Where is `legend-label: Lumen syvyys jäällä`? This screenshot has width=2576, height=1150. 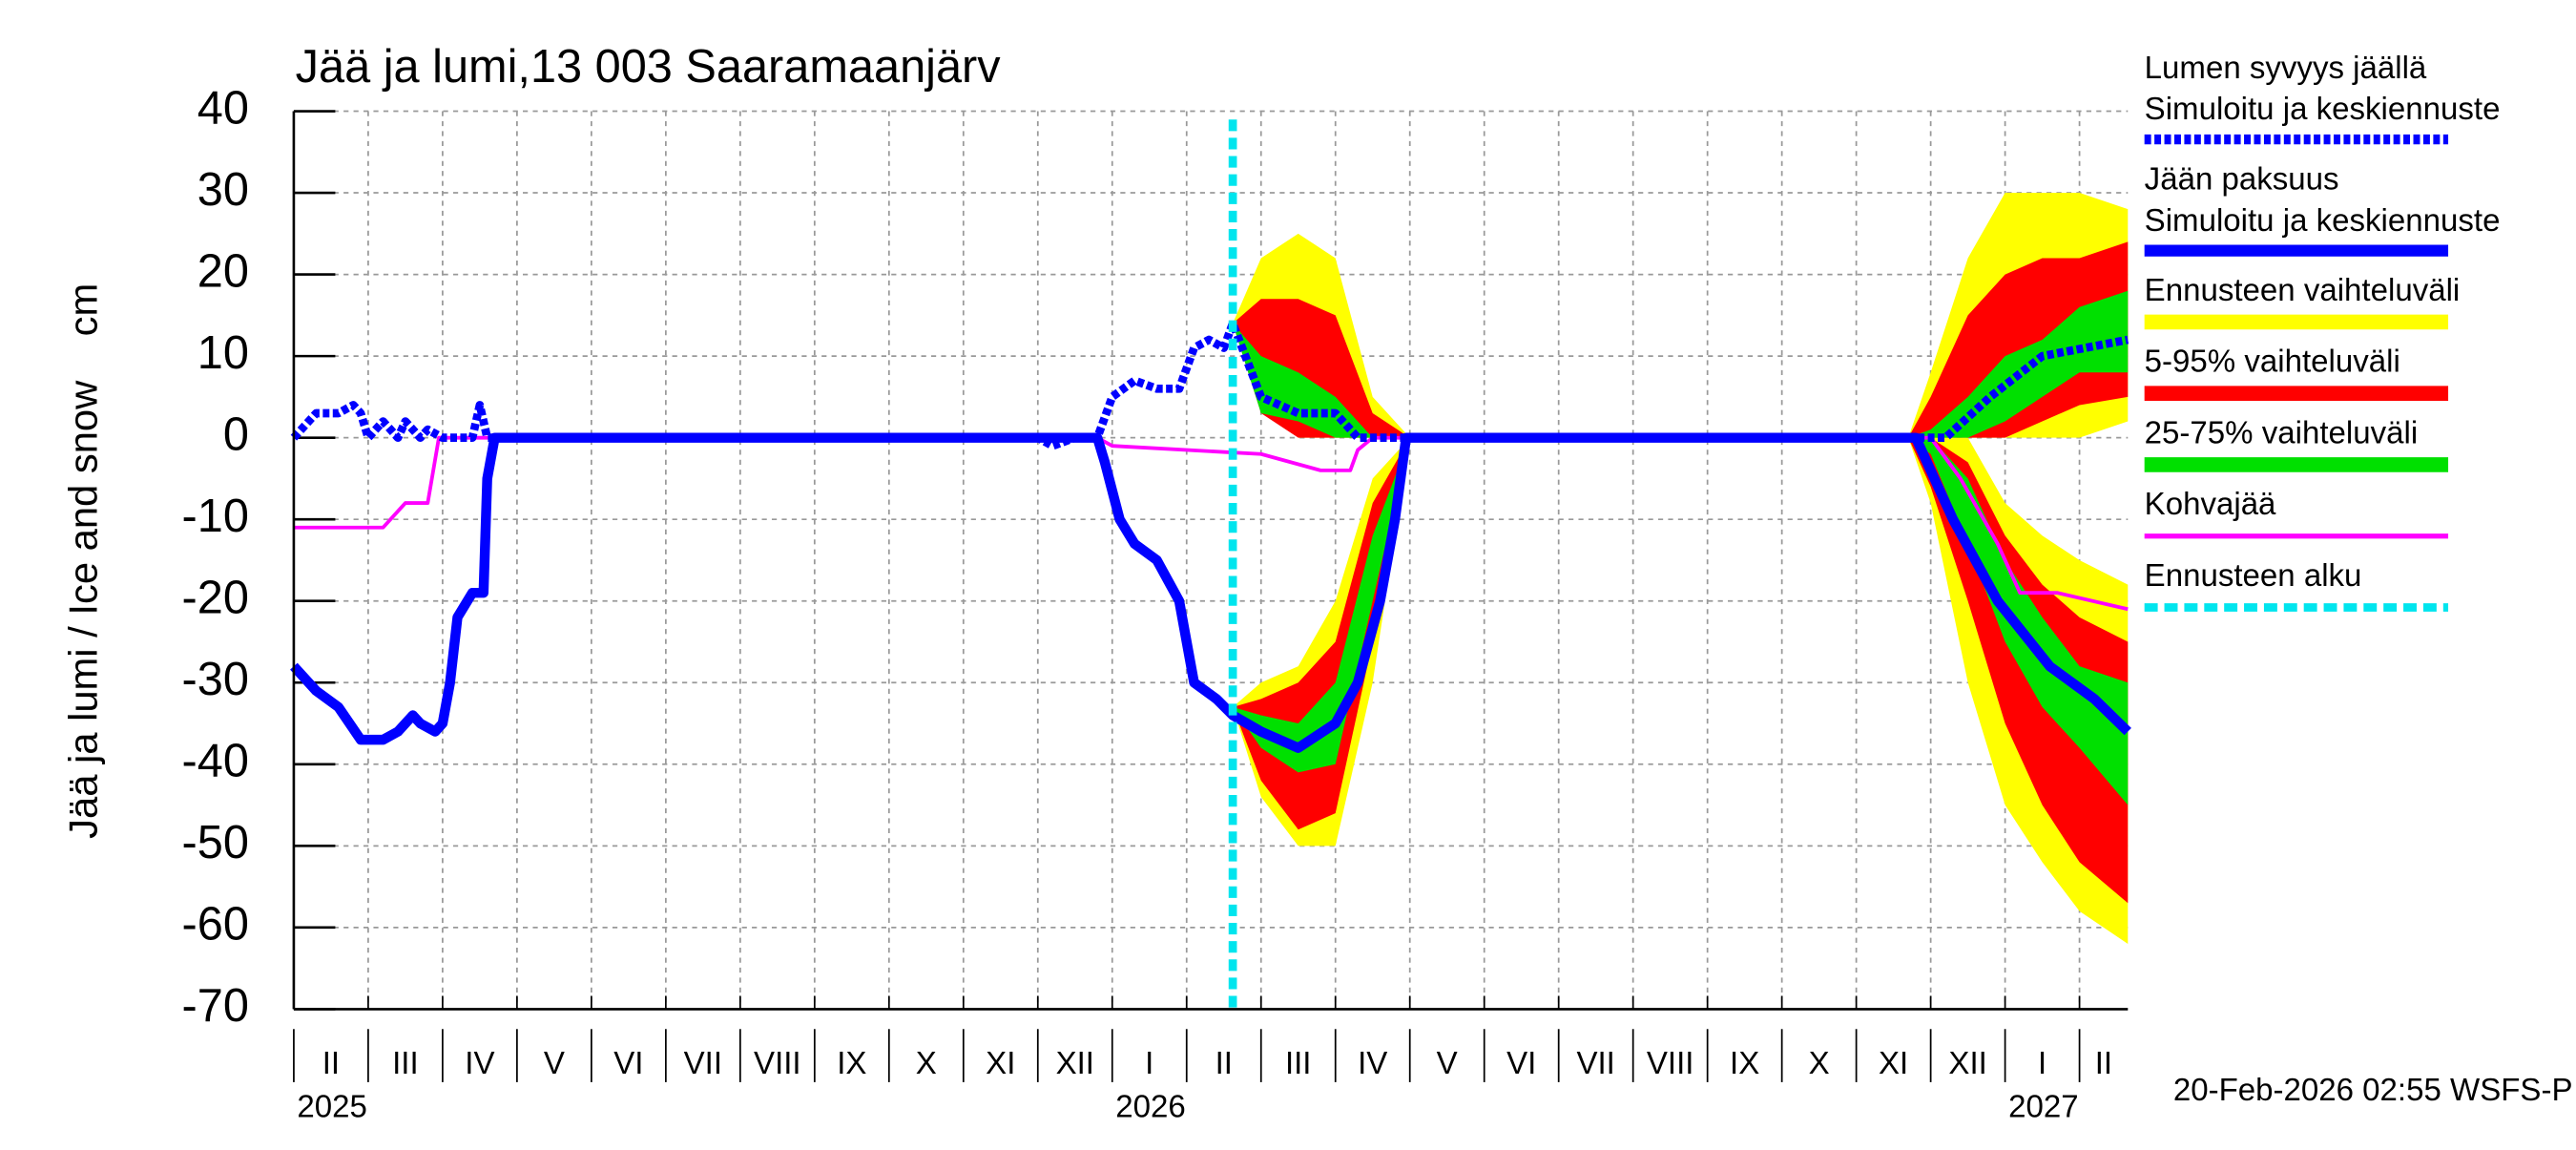 legend-label: Lumen syvyys jäällä is located at coordinates (2286, 68).